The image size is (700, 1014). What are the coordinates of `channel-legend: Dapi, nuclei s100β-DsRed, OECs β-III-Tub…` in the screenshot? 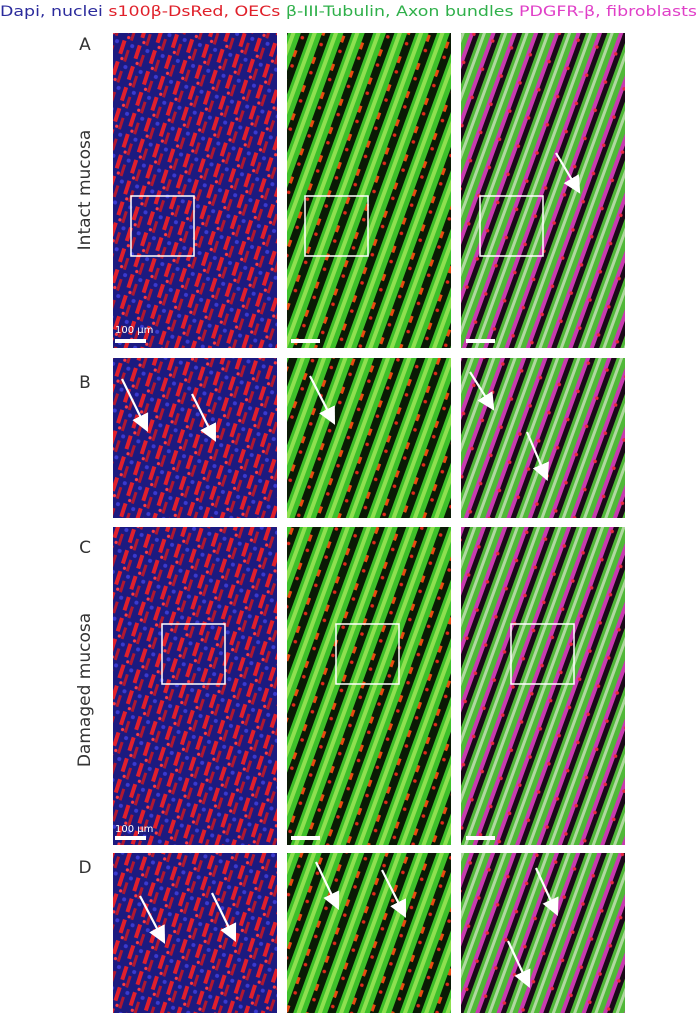 It's located at (348, 12).